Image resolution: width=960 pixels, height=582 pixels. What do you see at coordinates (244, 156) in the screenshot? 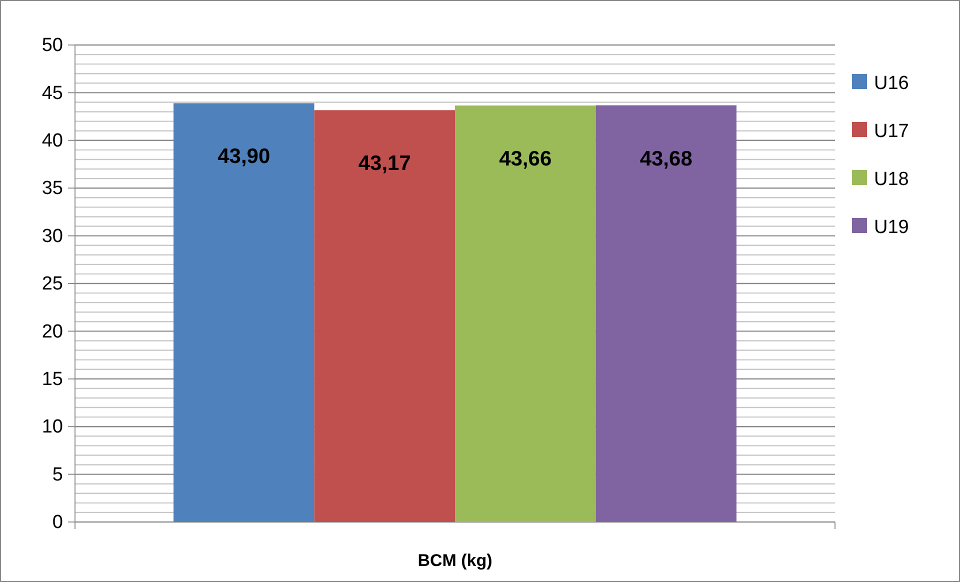
I see `data-label: 43,90` at bounding box center [244, 156].